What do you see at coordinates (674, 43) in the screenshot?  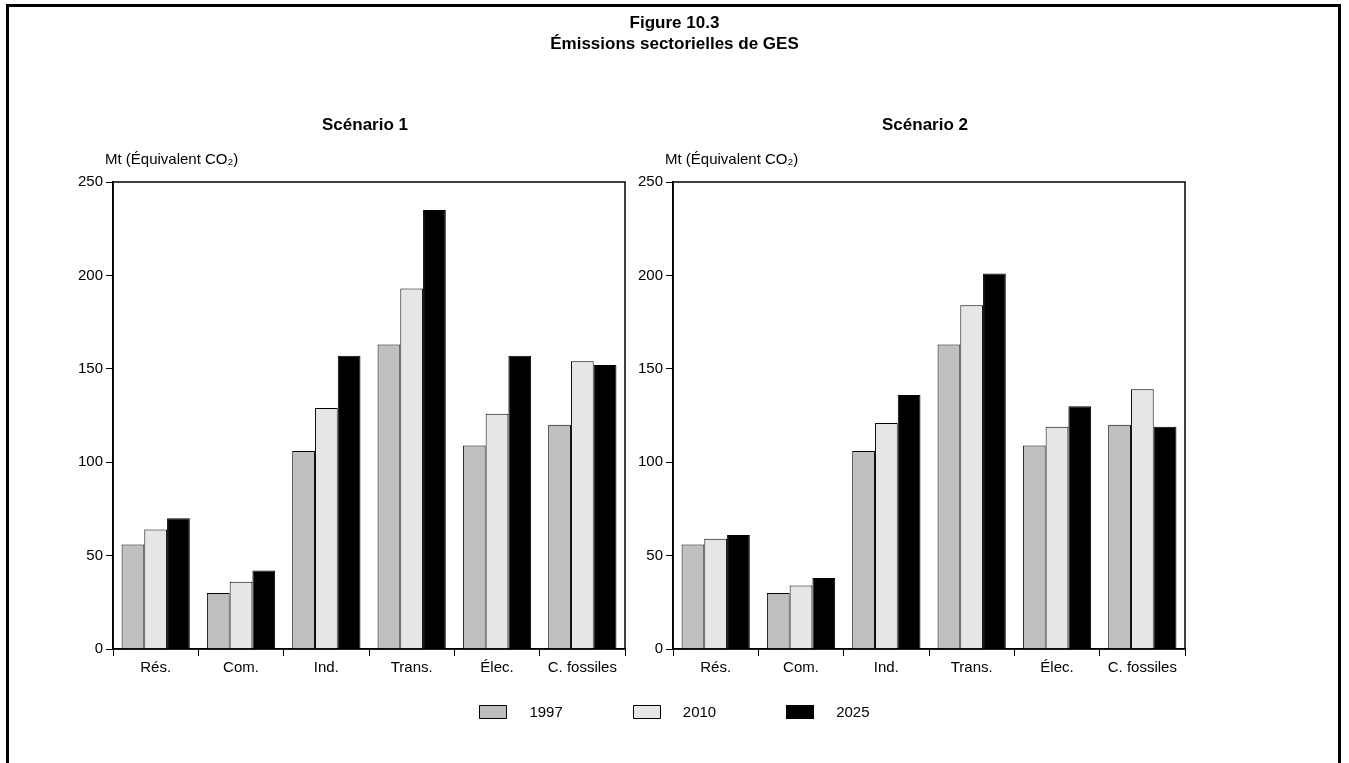 I see `text: Émissions sectorielles de GES` at bounding box center [674, 43].